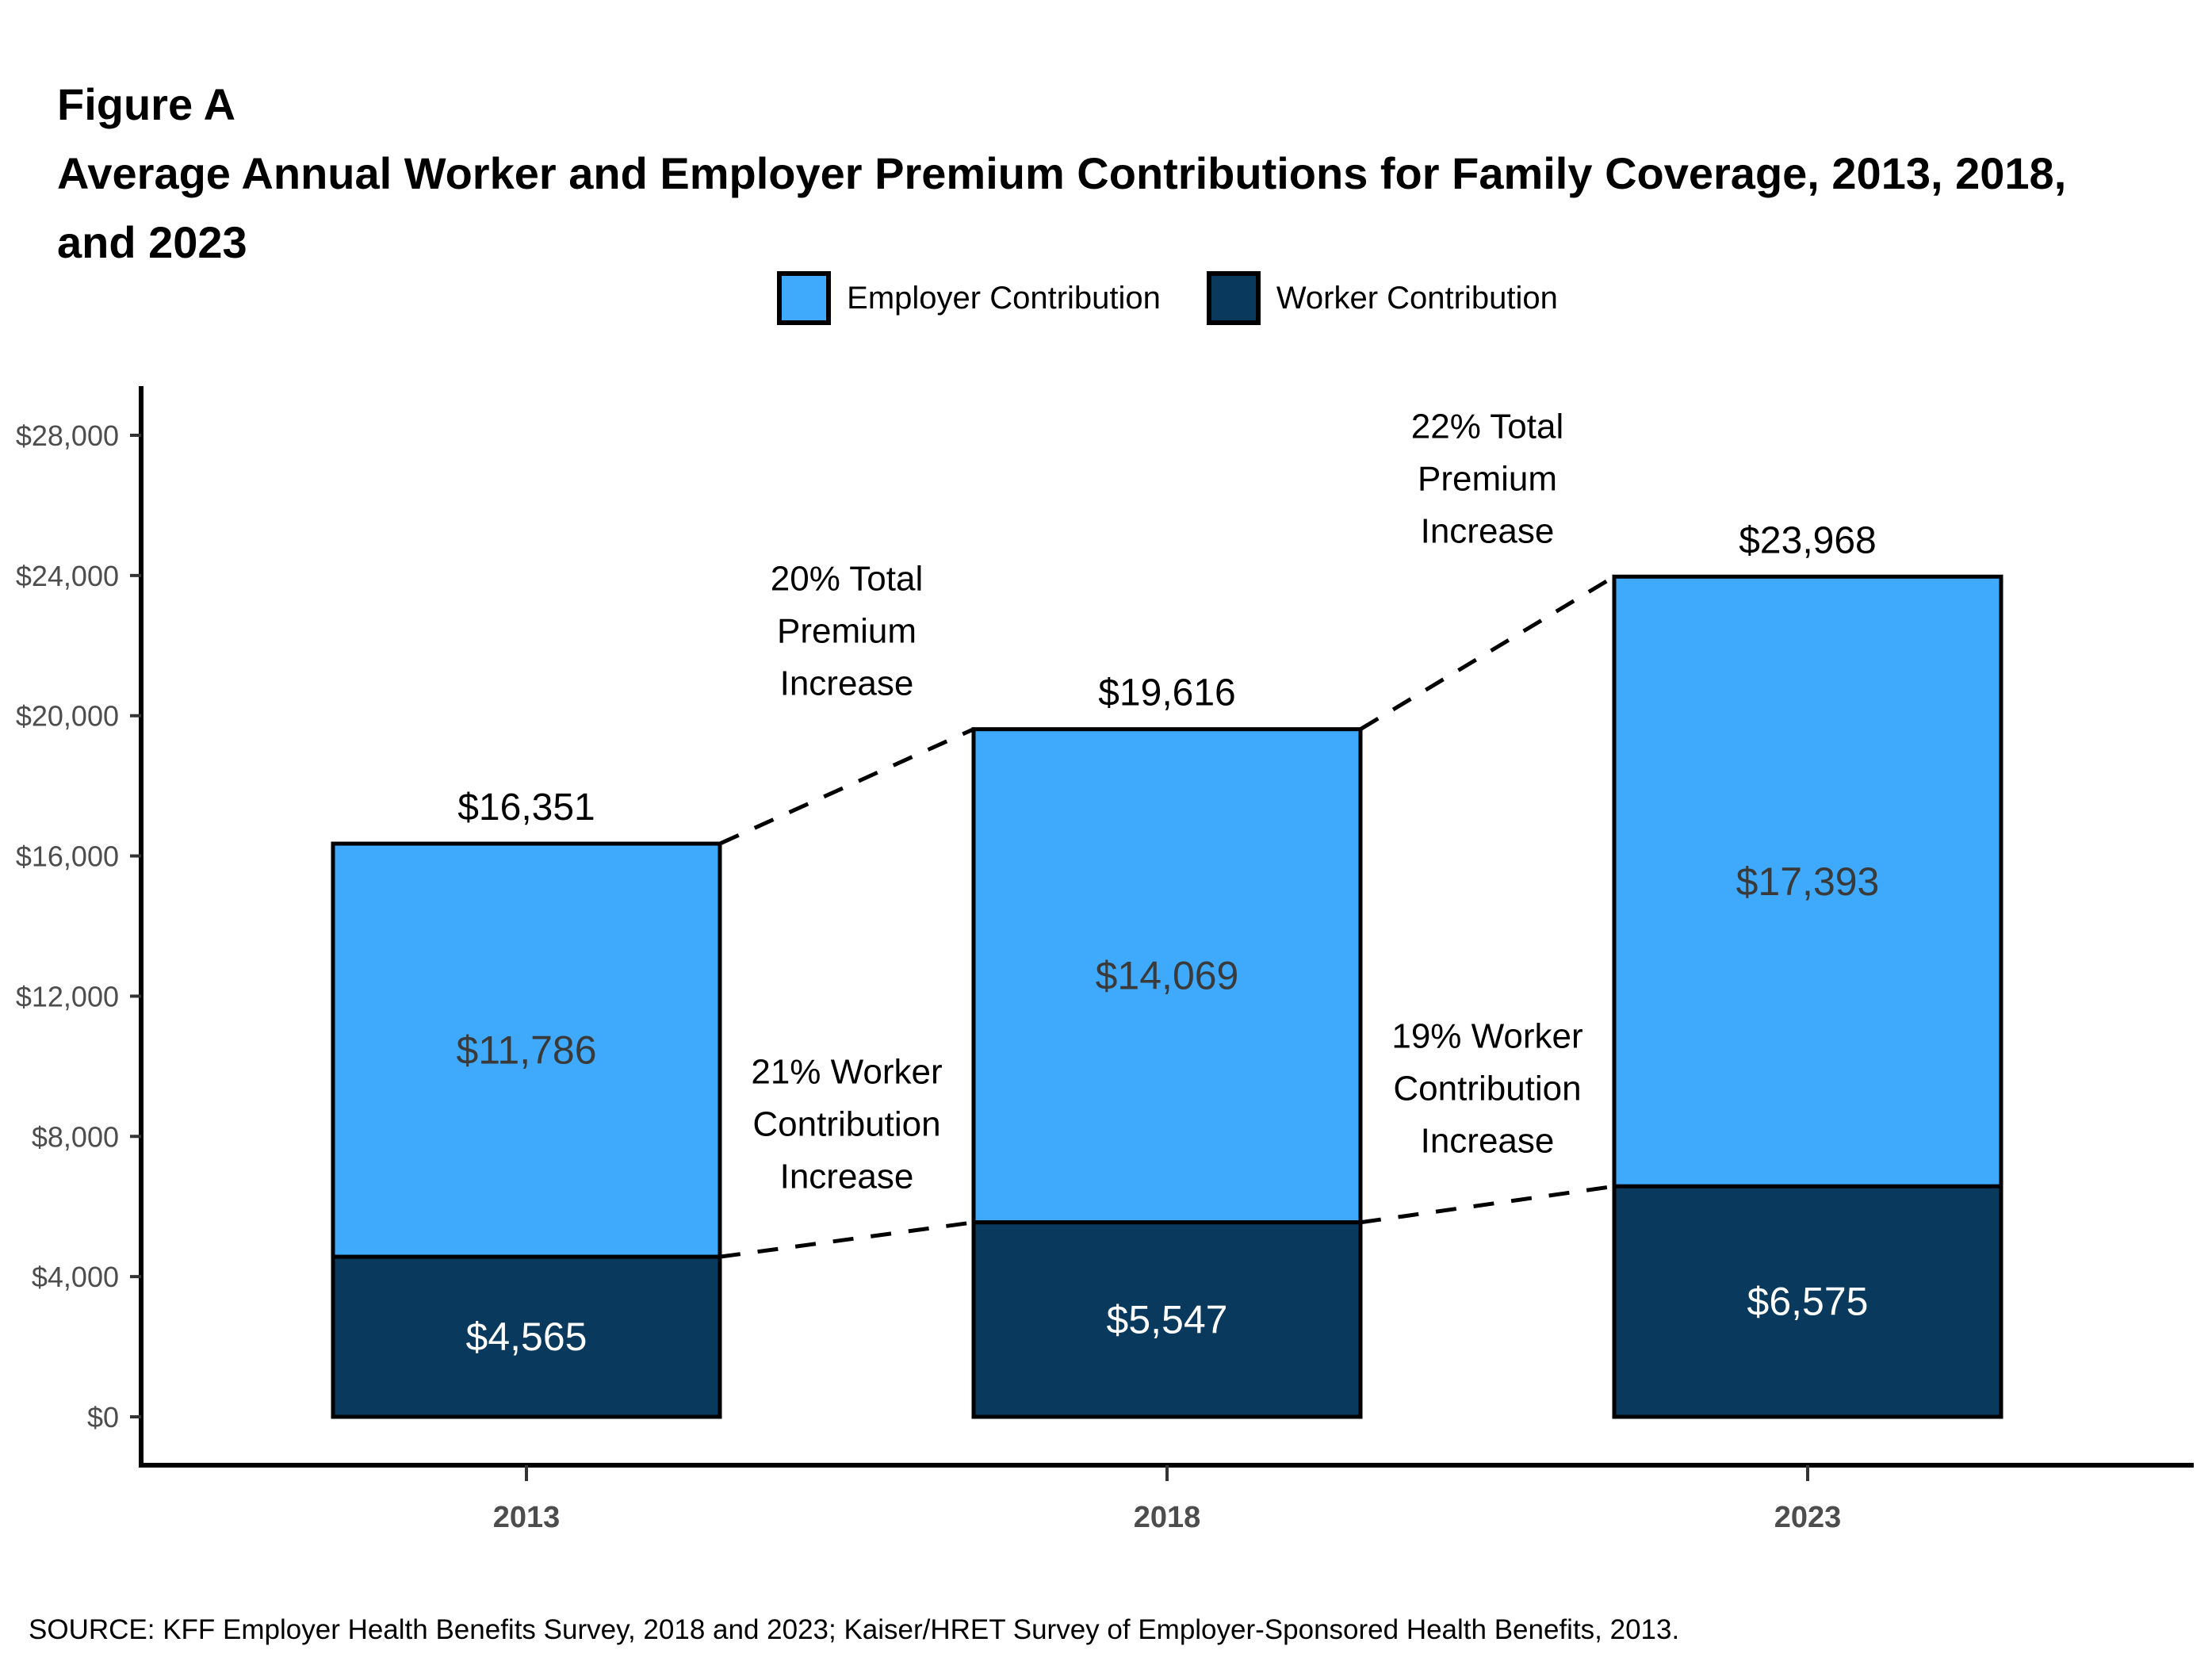  I want to click on worker-value-label-2013: $4,565, so click(526, 1337).